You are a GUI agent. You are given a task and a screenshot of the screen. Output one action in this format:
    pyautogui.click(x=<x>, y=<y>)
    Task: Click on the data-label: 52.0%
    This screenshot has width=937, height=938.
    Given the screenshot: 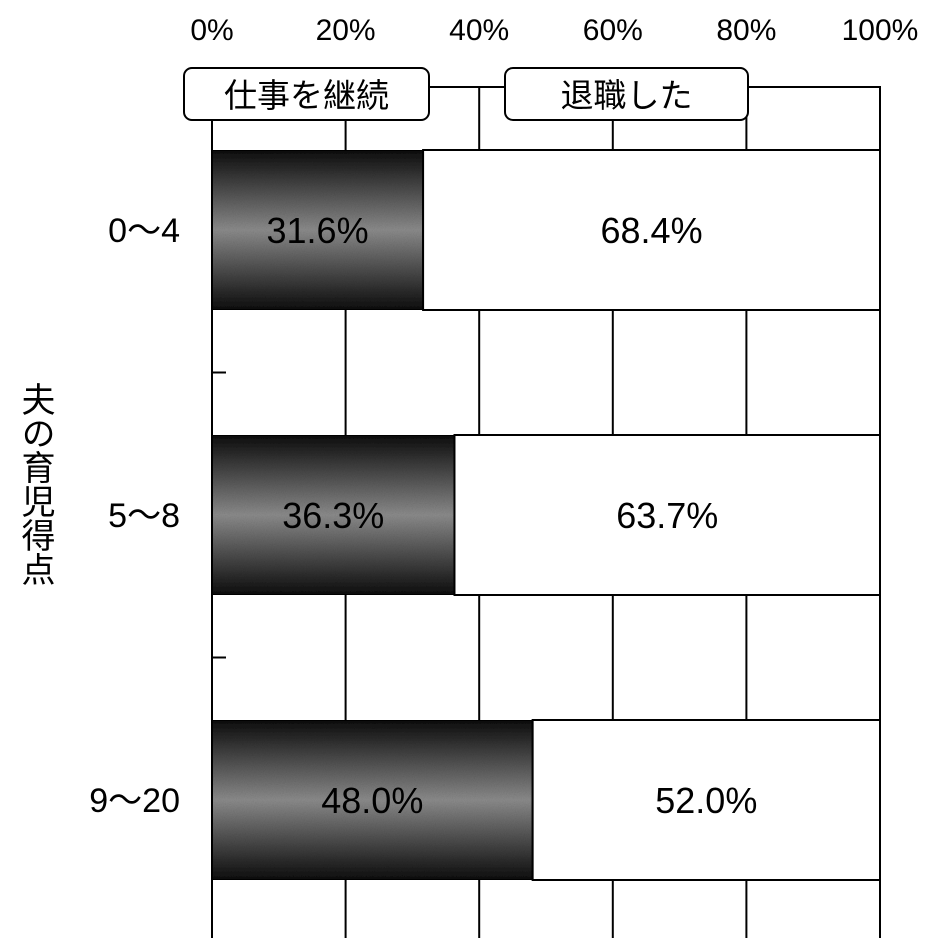 What is the action you would take?
    pyautogui.click(x=706, y=800)
    